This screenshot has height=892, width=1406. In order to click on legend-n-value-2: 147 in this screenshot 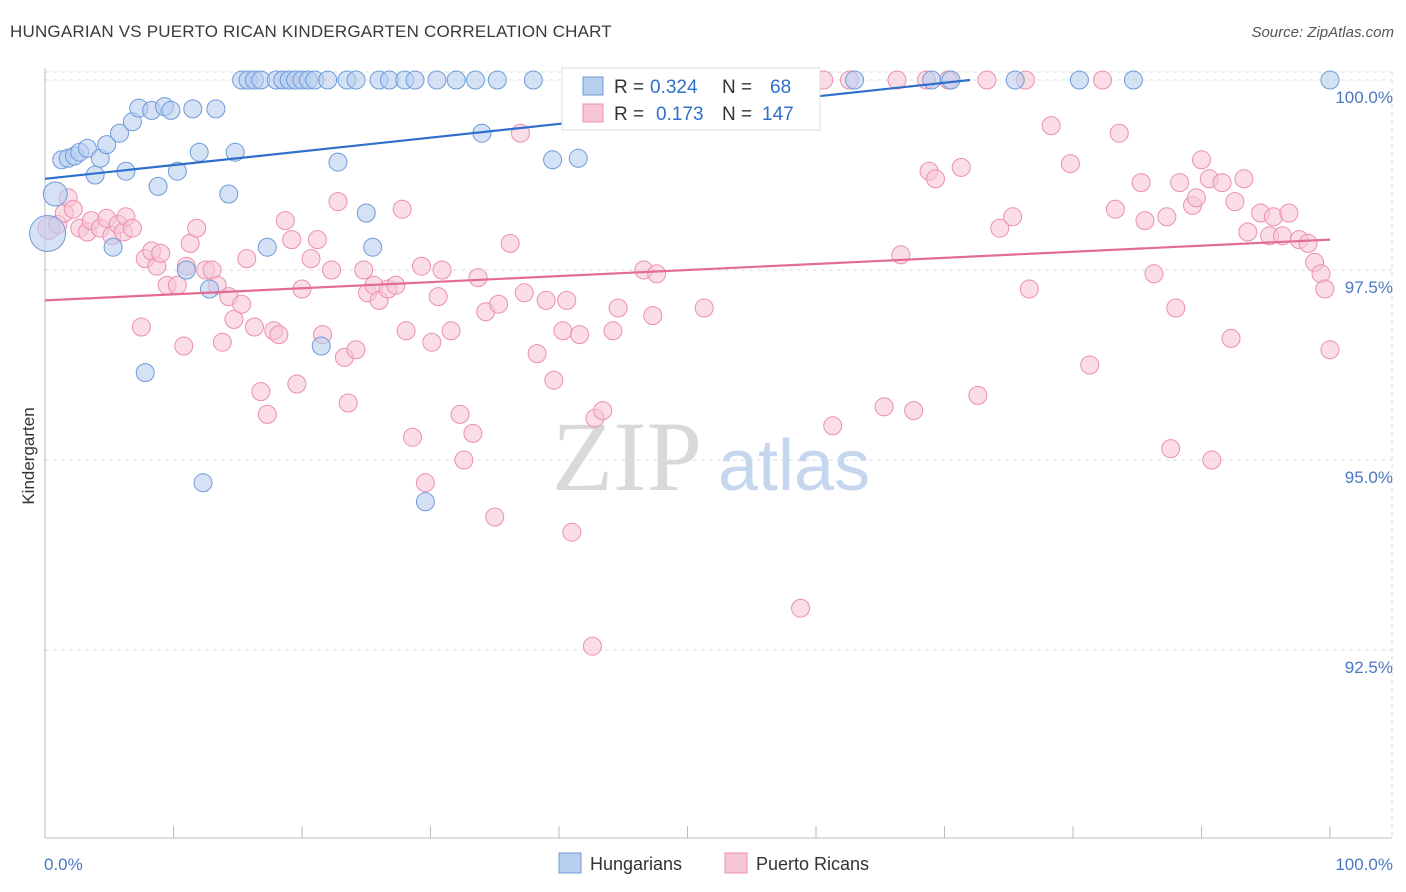, I will do `click(778, 114)`.